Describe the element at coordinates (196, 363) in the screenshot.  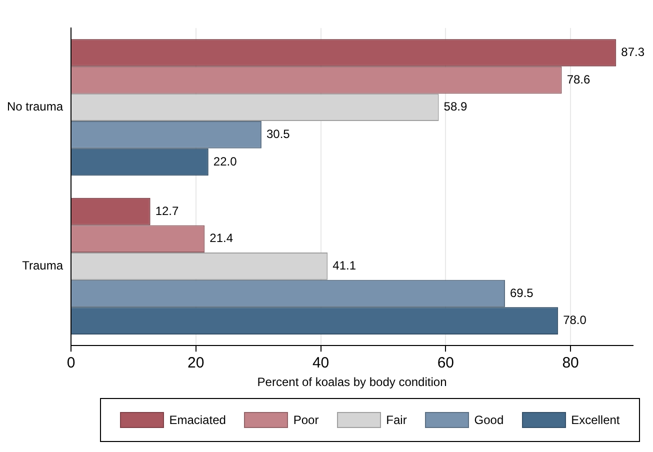
I see `x-tick-label: 20` at that location.